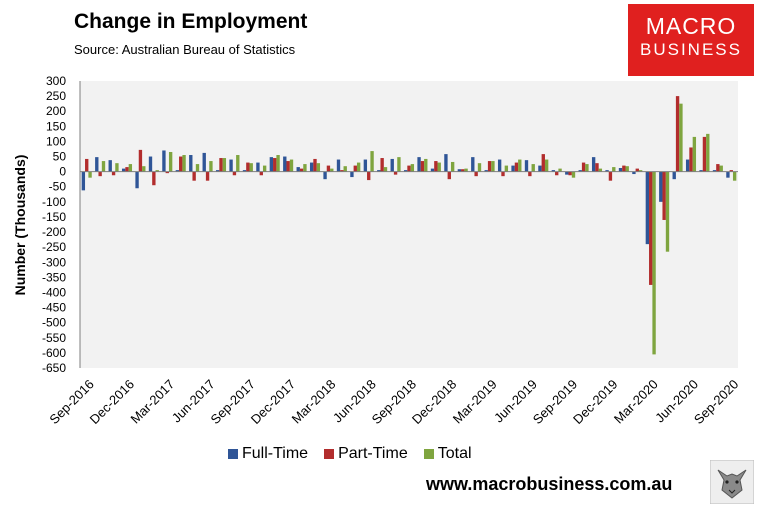  What do you see at coordinates (268, 454) in the screenshot?
I see `legend-item-full-time: Full-Time` at bounding box center [268, 454].